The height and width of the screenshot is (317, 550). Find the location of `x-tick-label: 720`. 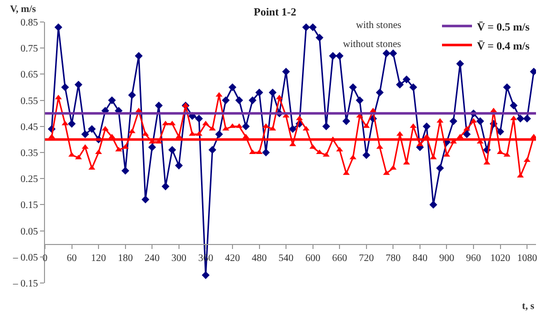

x-tick-label: 720 is located at coordinates (366, 258).